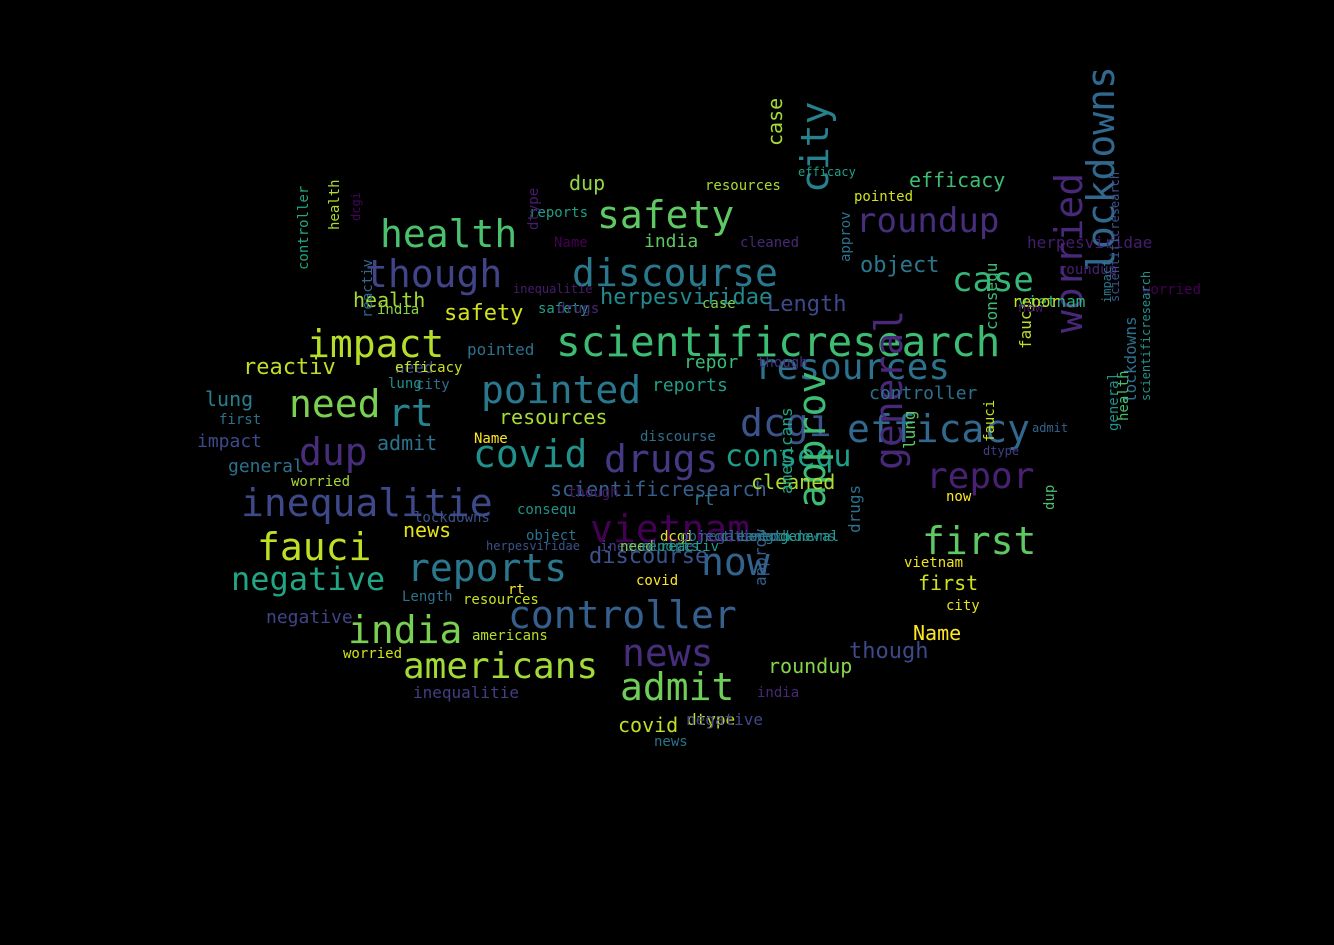  What do you see at coordinates (637, 547) in the screenshot?
I see `cloud-word: need` at bounding box center [637, 547].